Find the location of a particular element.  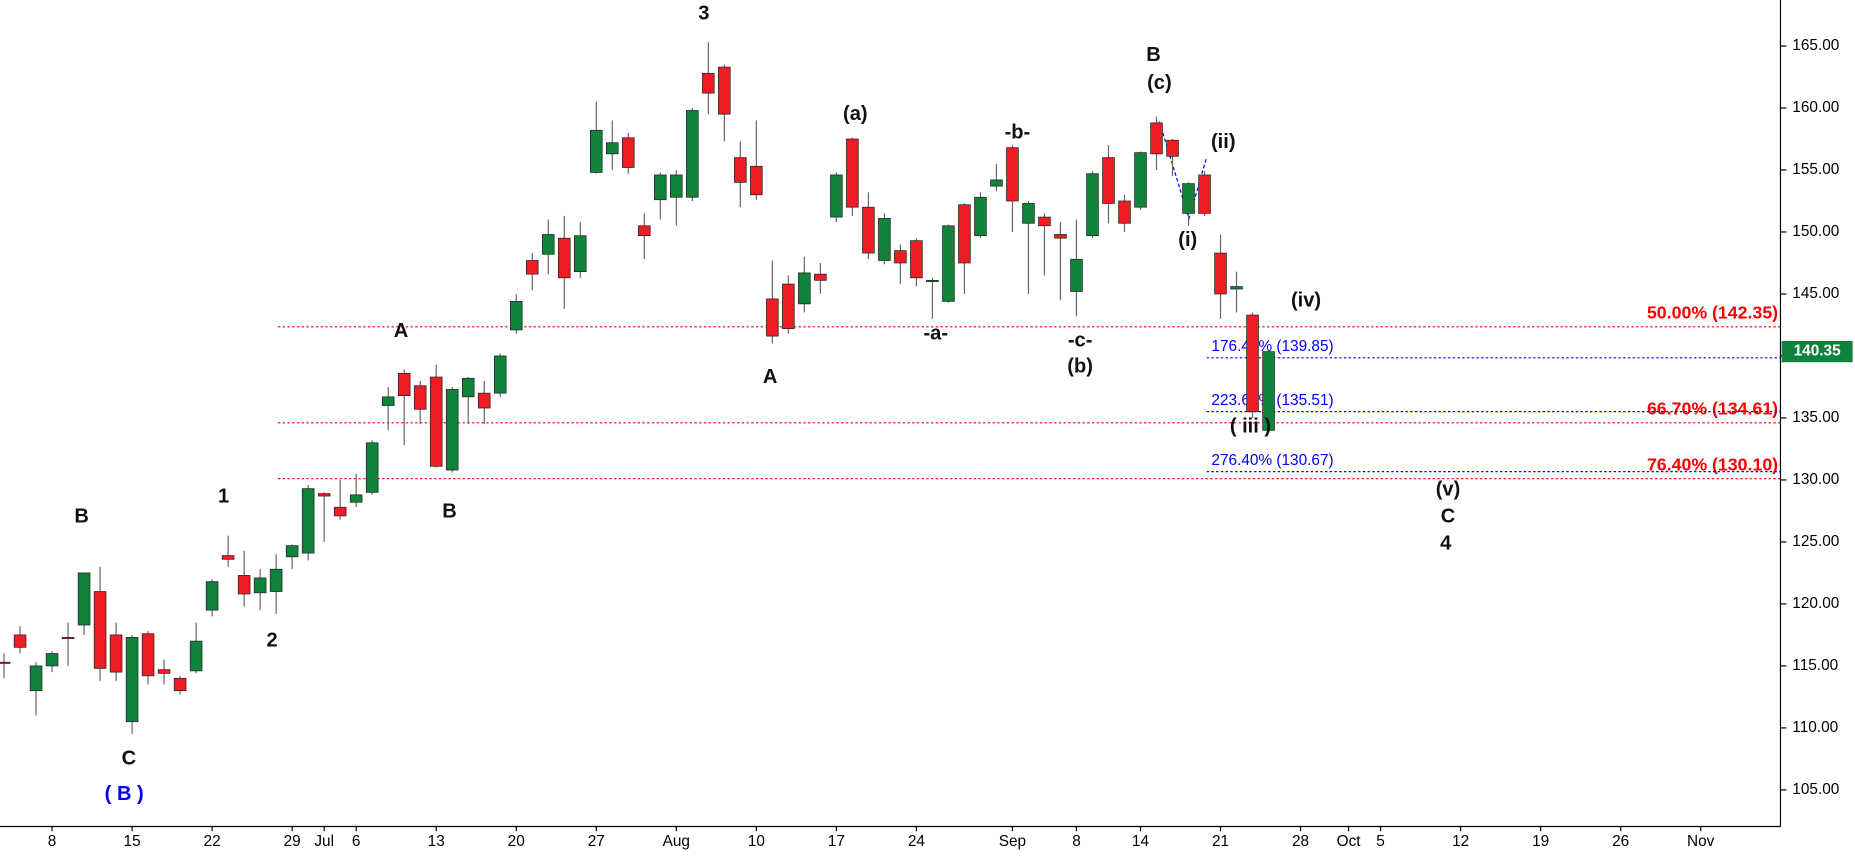

y-tick-label: 150.00 is located at coordinates (1815, 231).